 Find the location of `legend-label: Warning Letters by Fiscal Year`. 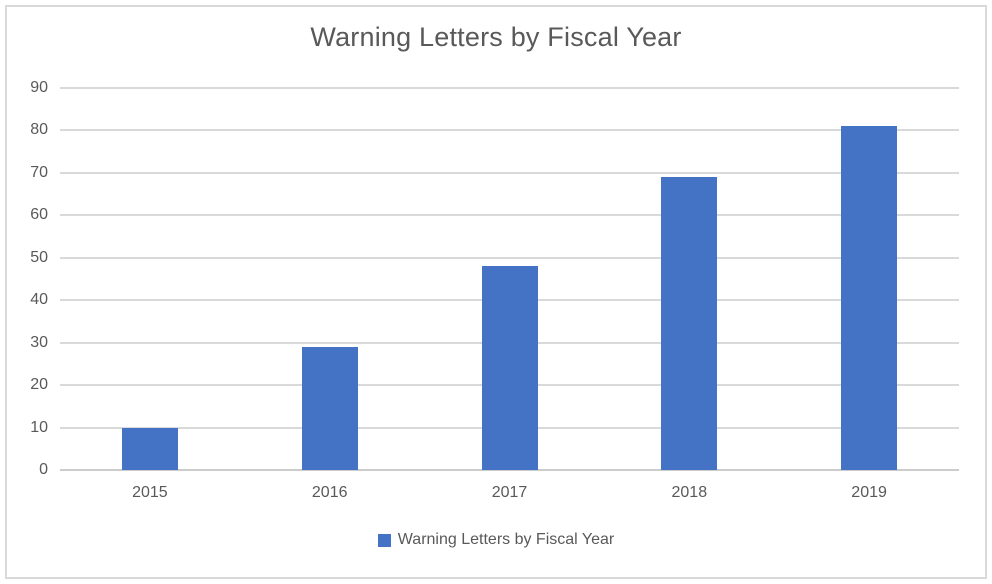

legend-label: Warning Letters by Fiscal Year is located at coordinates (506, 539).